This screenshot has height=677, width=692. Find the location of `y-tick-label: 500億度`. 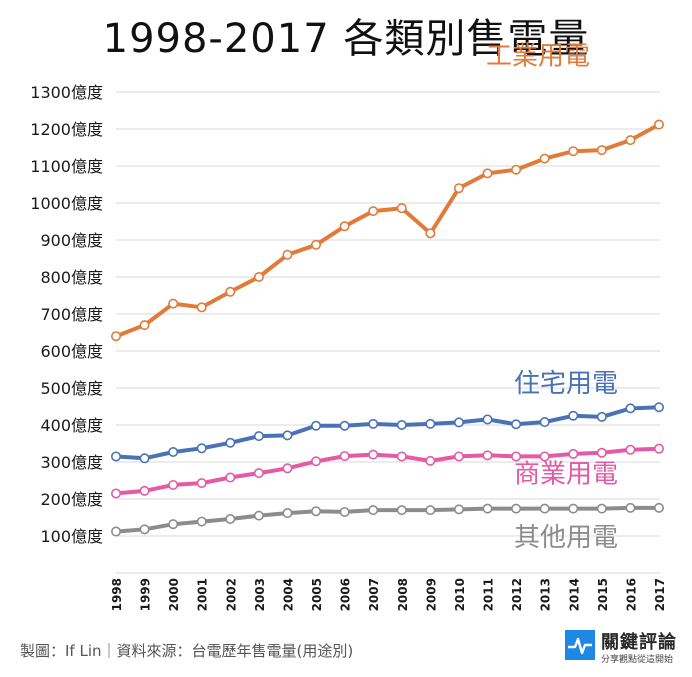

y-tick-label: 500億度 is located at coordinates (71, 388).